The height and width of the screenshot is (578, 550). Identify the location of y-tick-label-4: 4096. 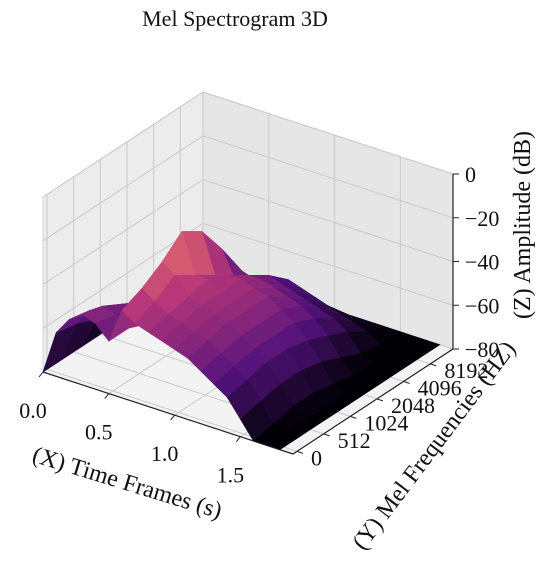
(440, 387).